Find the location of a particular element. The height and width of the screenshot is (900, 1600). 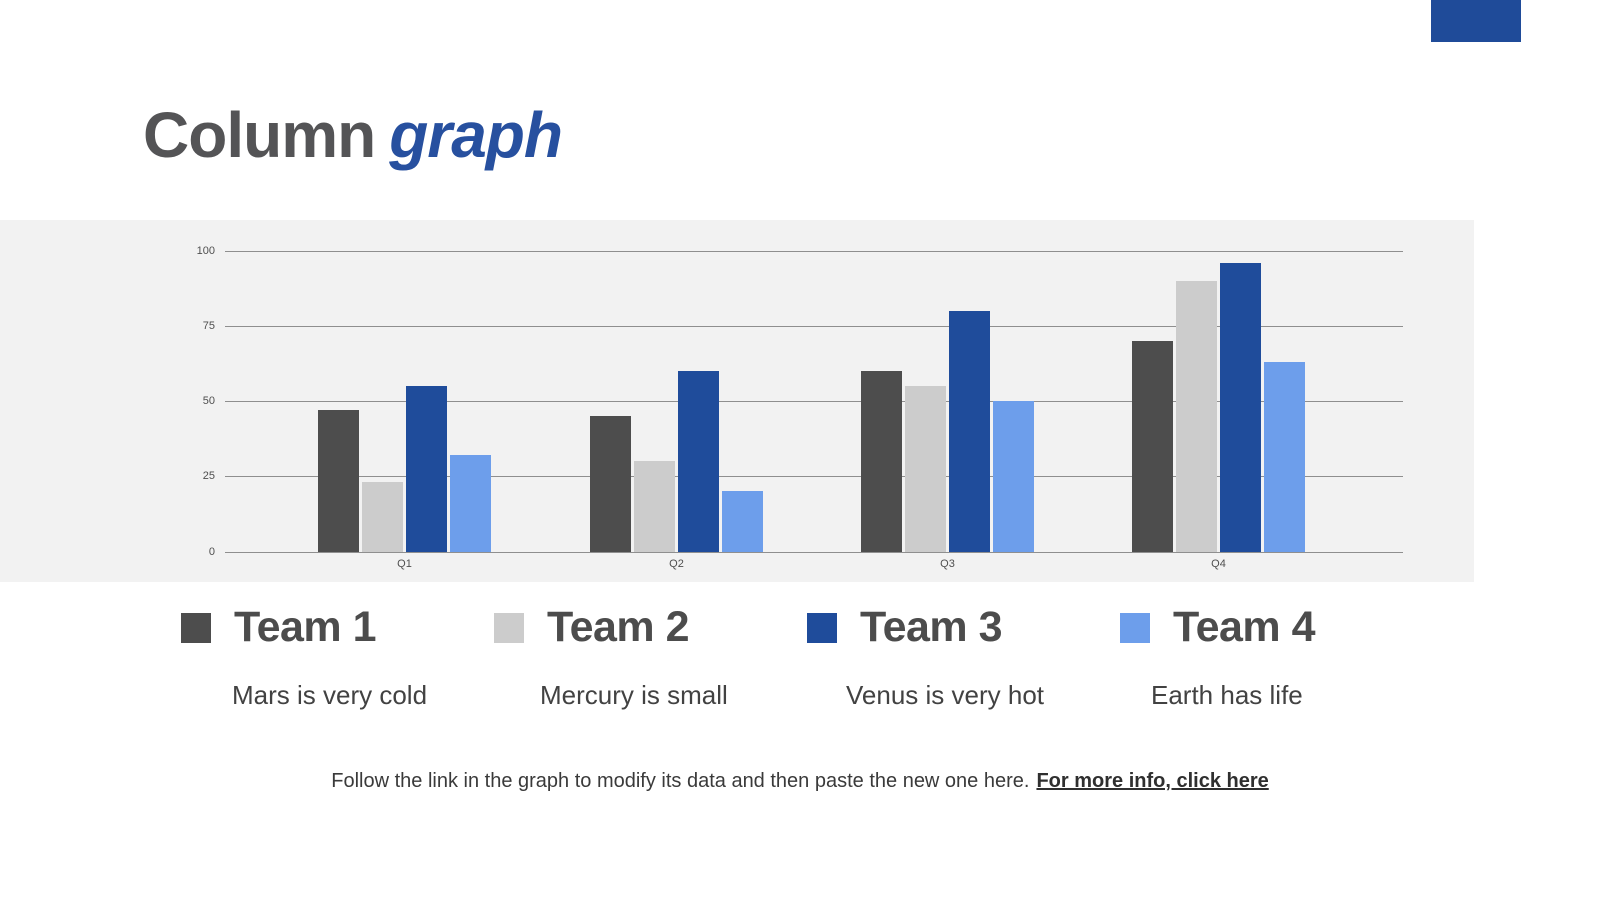

legend-item-team-4: Team 4 is located at coordinates (1218, 627).